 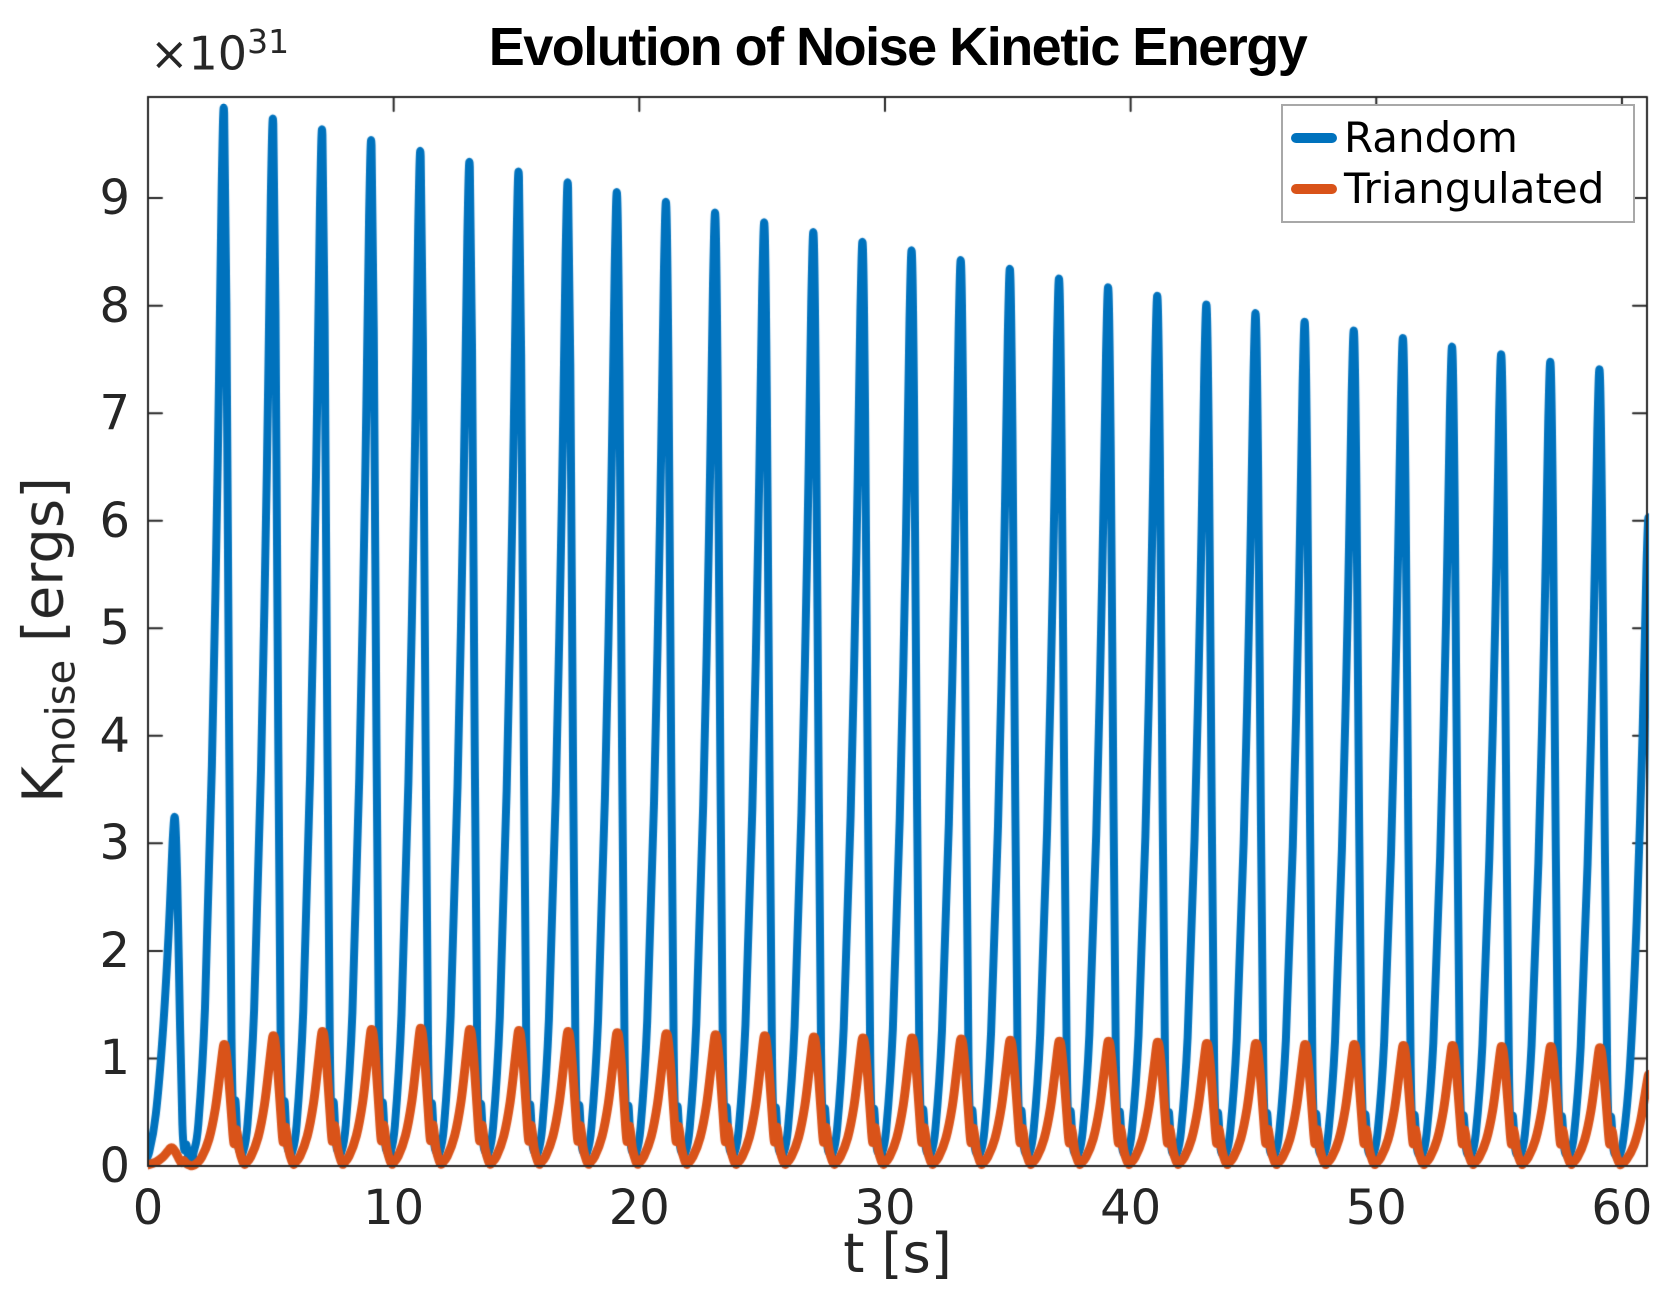 What do you see at coordinates (148, 1208) in the screenshot?
I see `x-tick-label: 0` at bounding box center [148, 1208].